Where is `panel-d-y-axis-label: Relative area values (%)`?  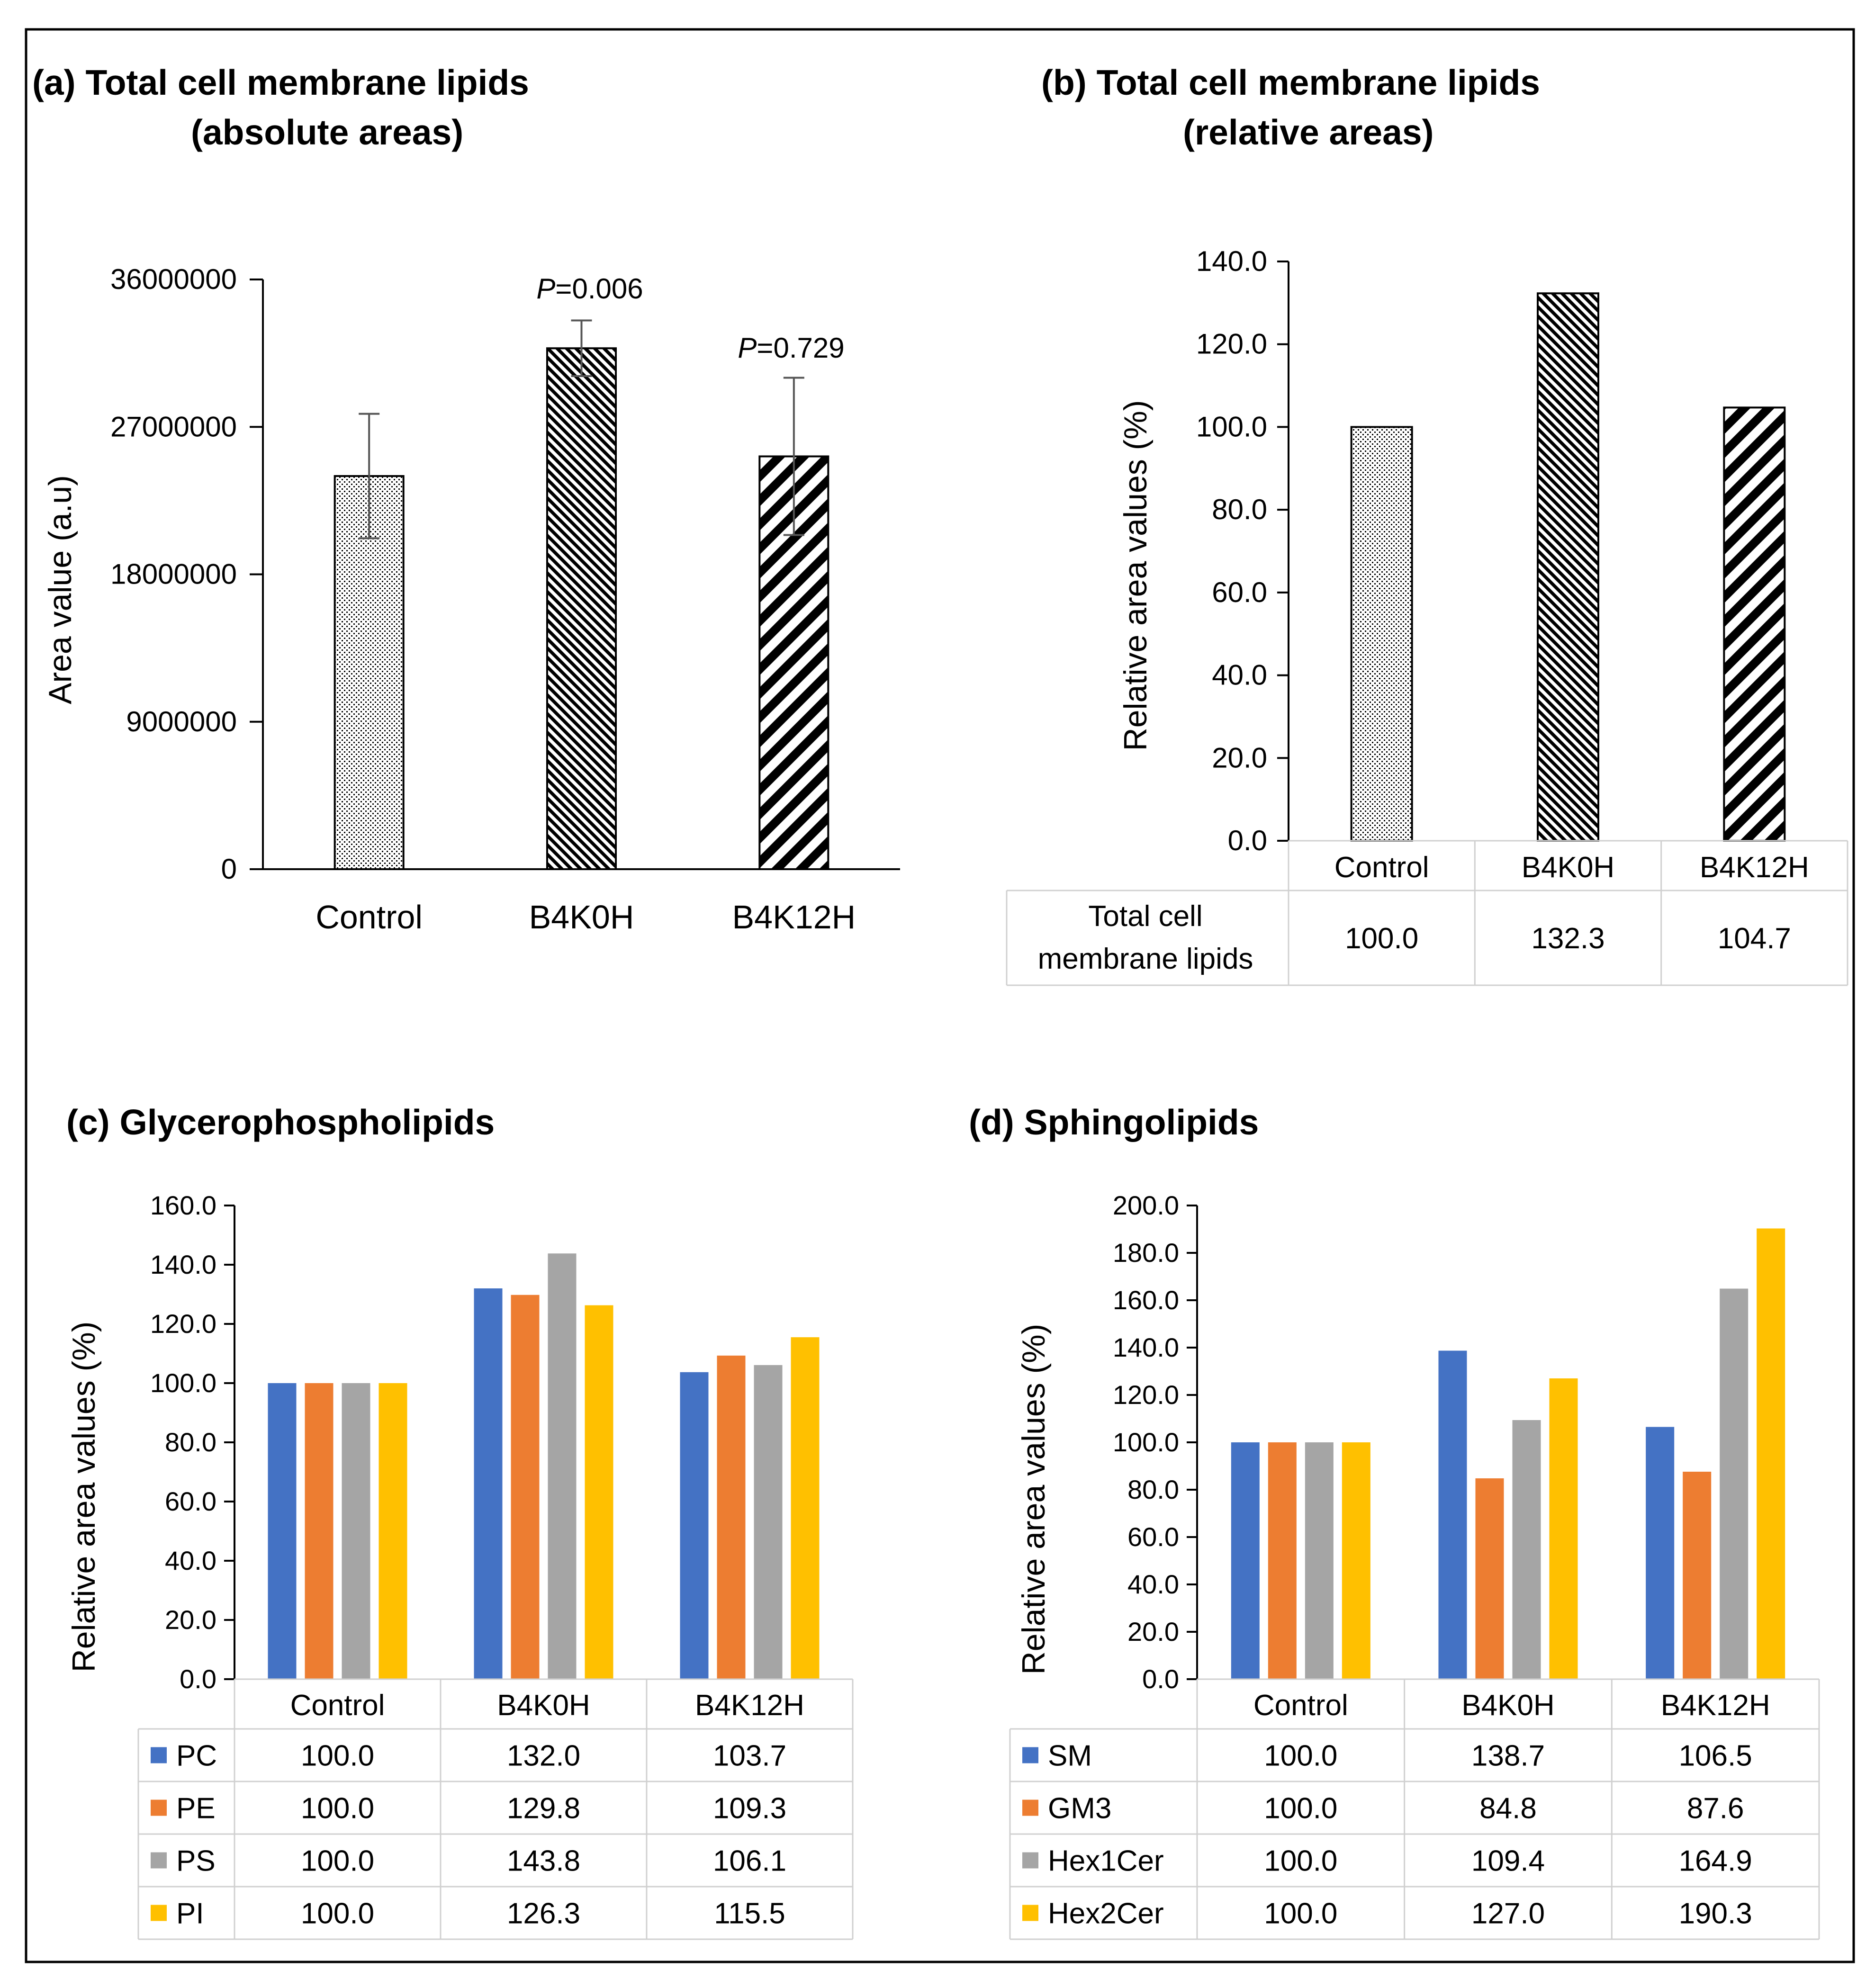 panel-d-y-axis-label: Relative area values (%) is located at coordinates (1034, 1499).